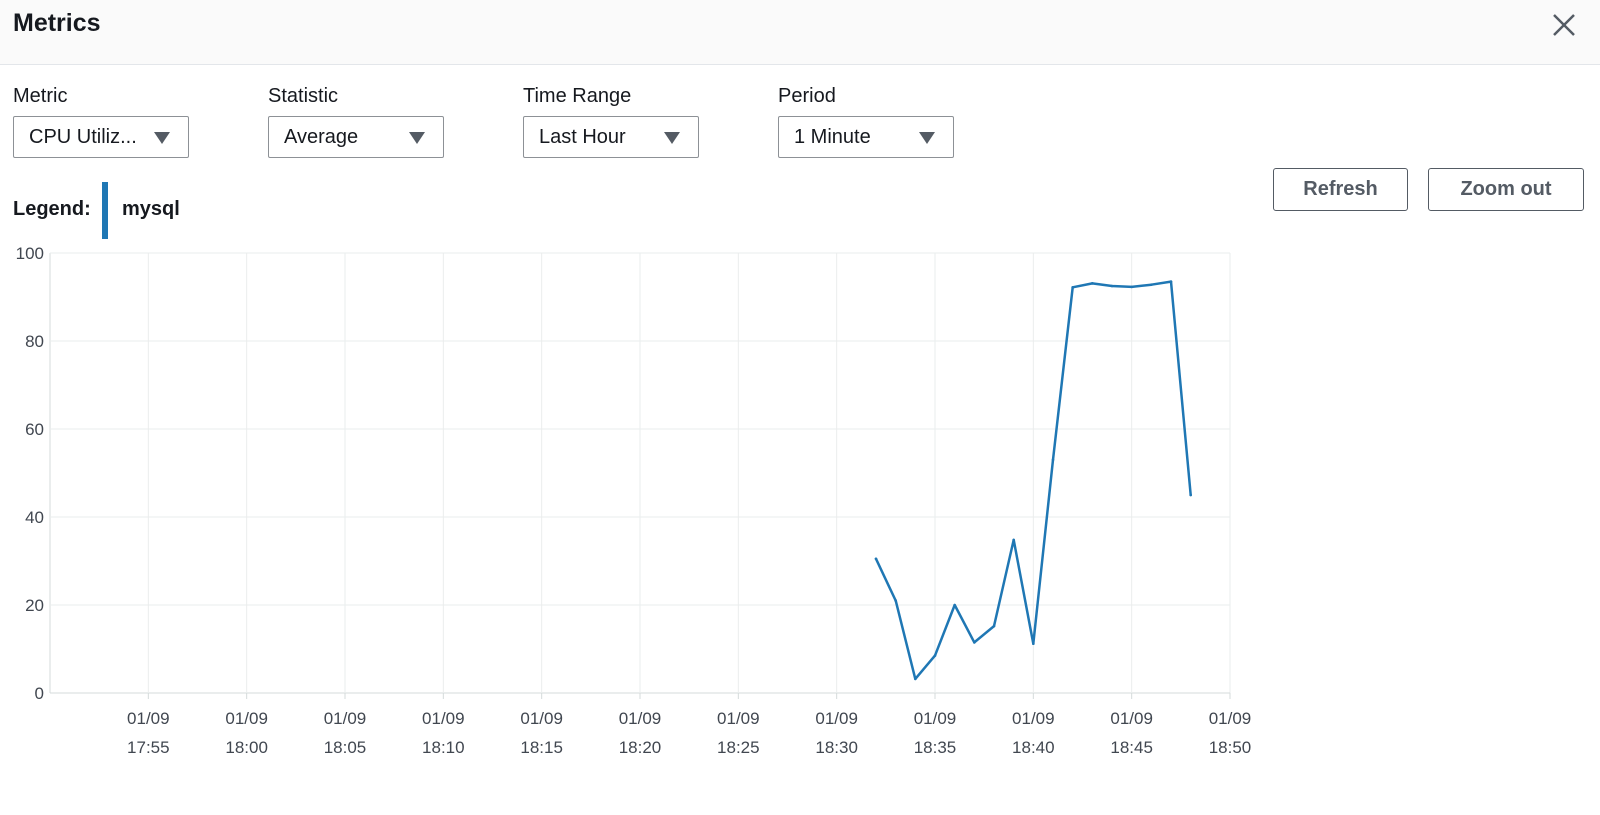 The height and width of the screenshot is (815, 1600). Describe the element at coordinates (807, 96) in the screenshot. I see `period-label: Period` at that location.